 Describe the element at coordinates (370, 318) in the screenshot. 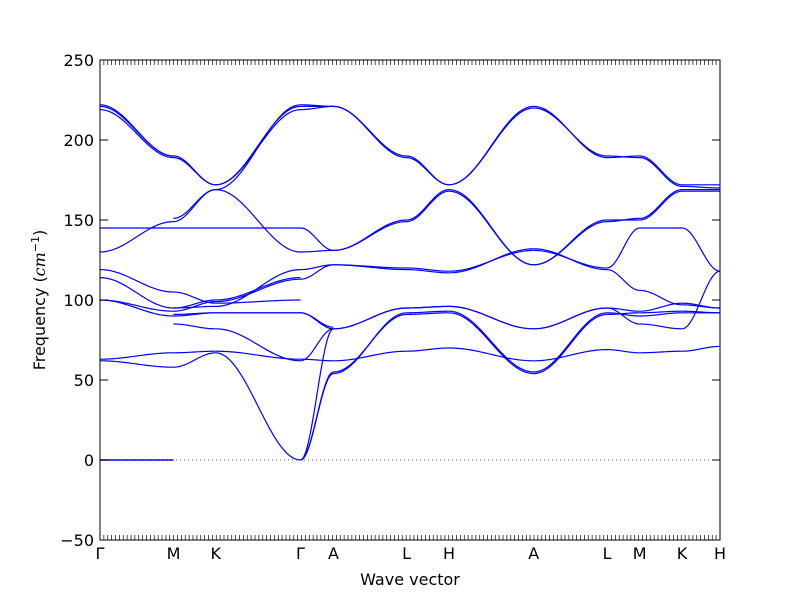

I see `band-branch-seg4-b4` at that location.